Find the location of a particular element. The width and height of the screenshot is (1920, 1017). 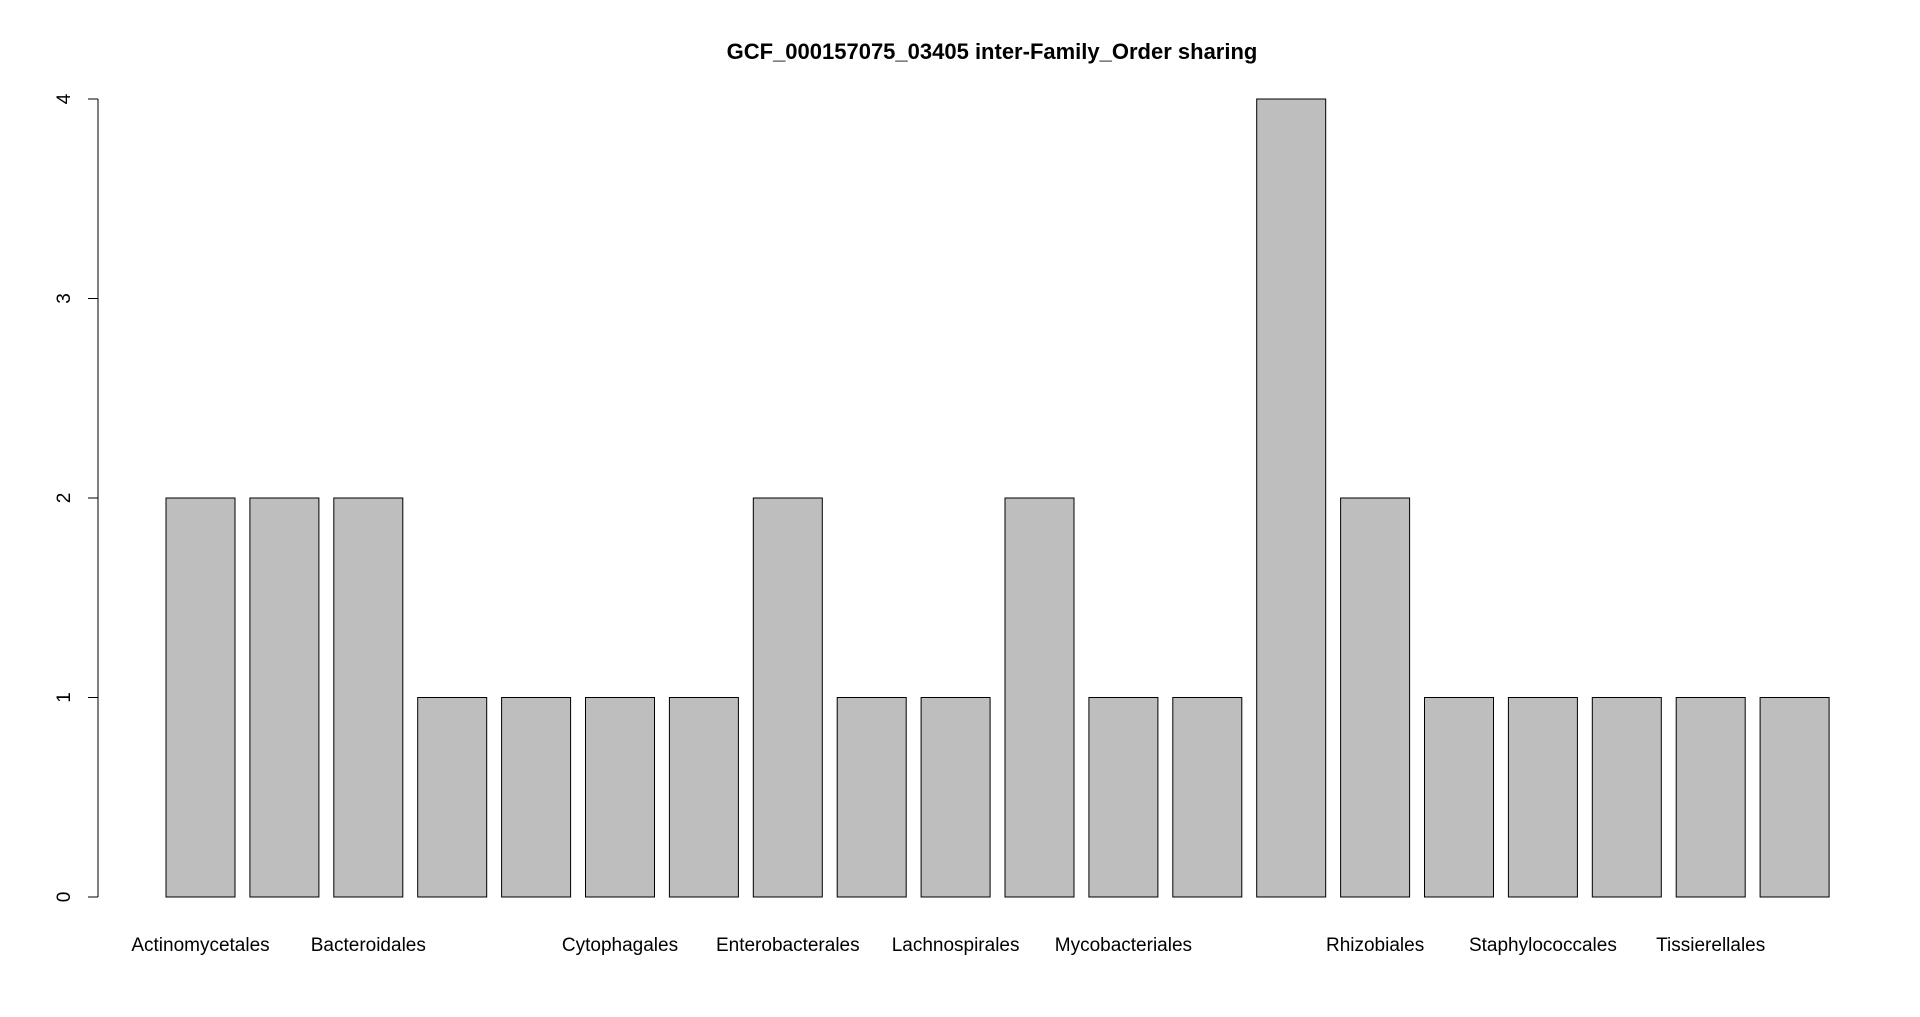

x-tick-label: Bacteroidales is located at coordinates (368, 945).